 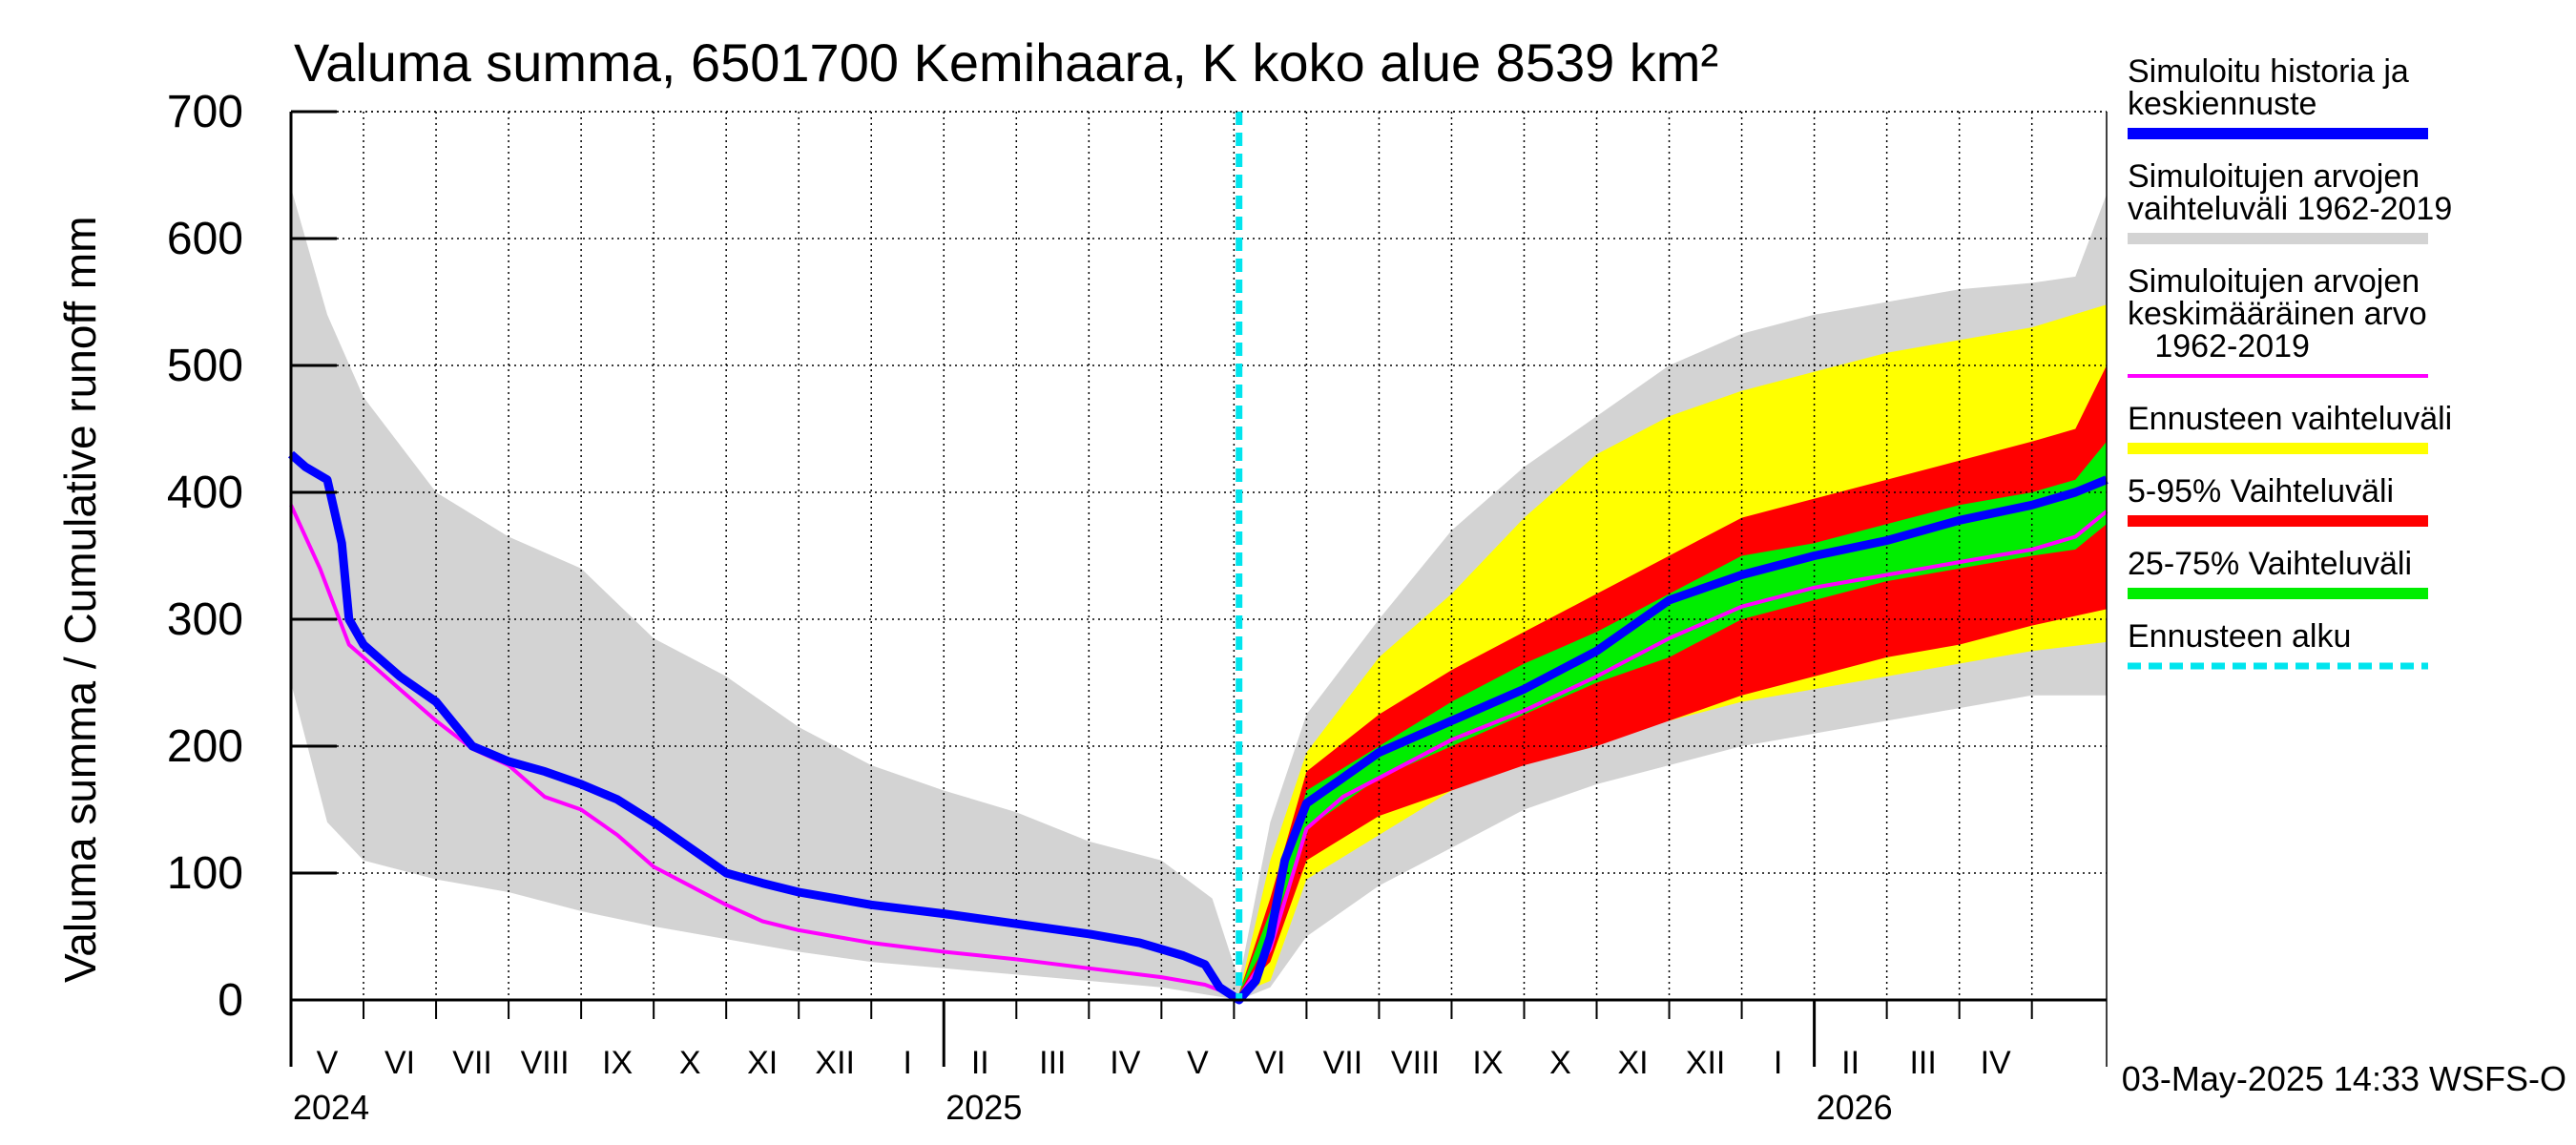 What do you see at coordinates (2239, 637) in the screenshot?
I see `legend-label: Ennusteen alku` at bounding box center [2239, 637].